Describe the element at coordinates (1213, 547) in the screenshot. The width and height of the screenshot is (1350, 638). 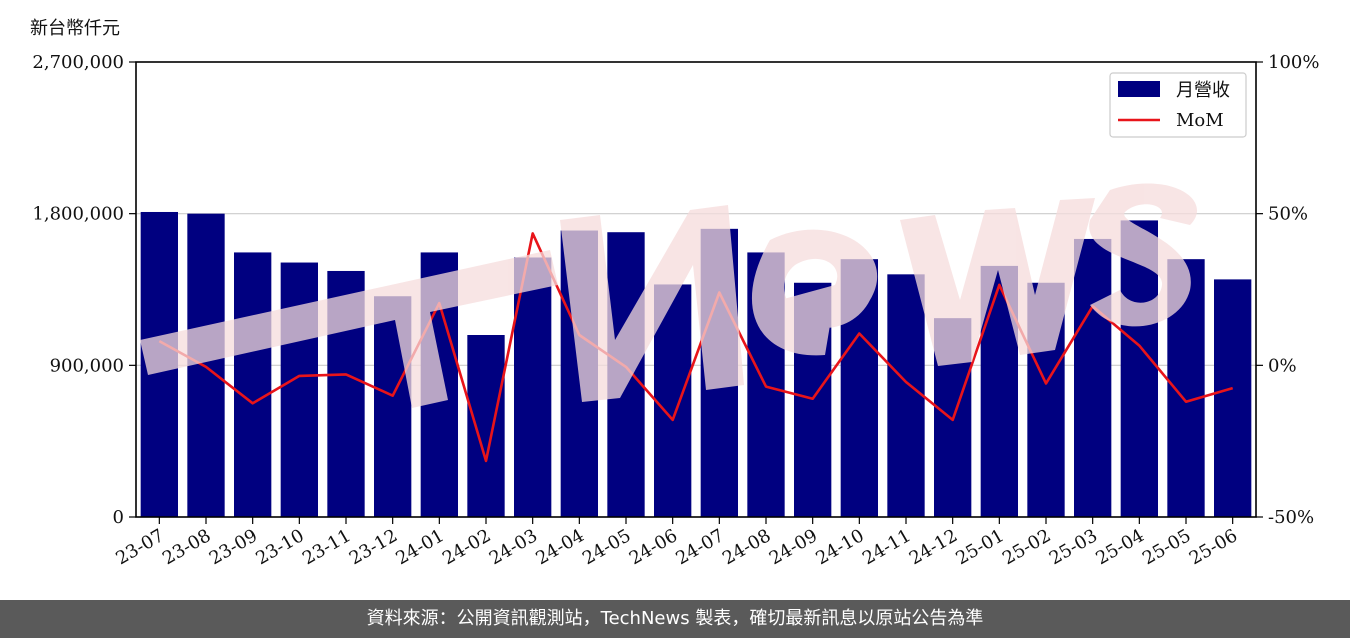
I see `x-tick-label: 25-06` at that location.